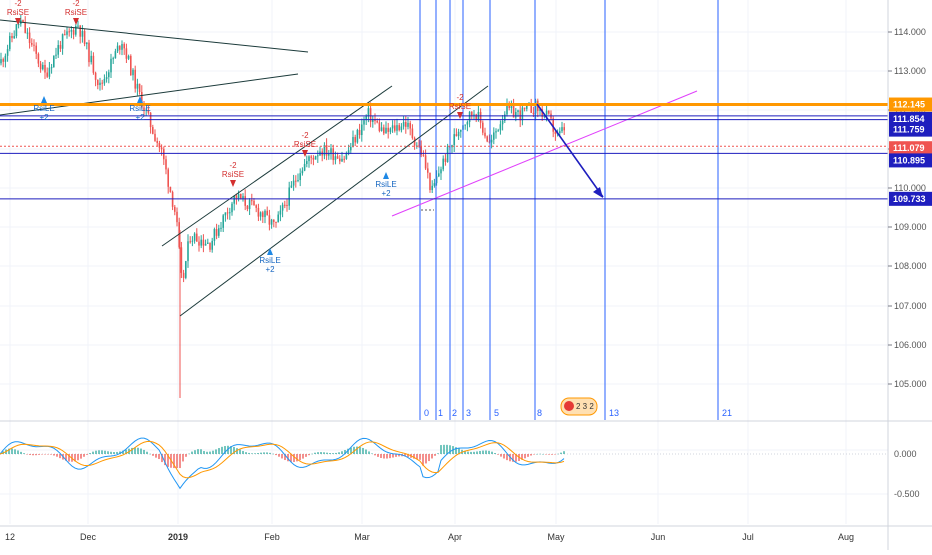  I want to click on signal-arrow-up, so click(270, 251).